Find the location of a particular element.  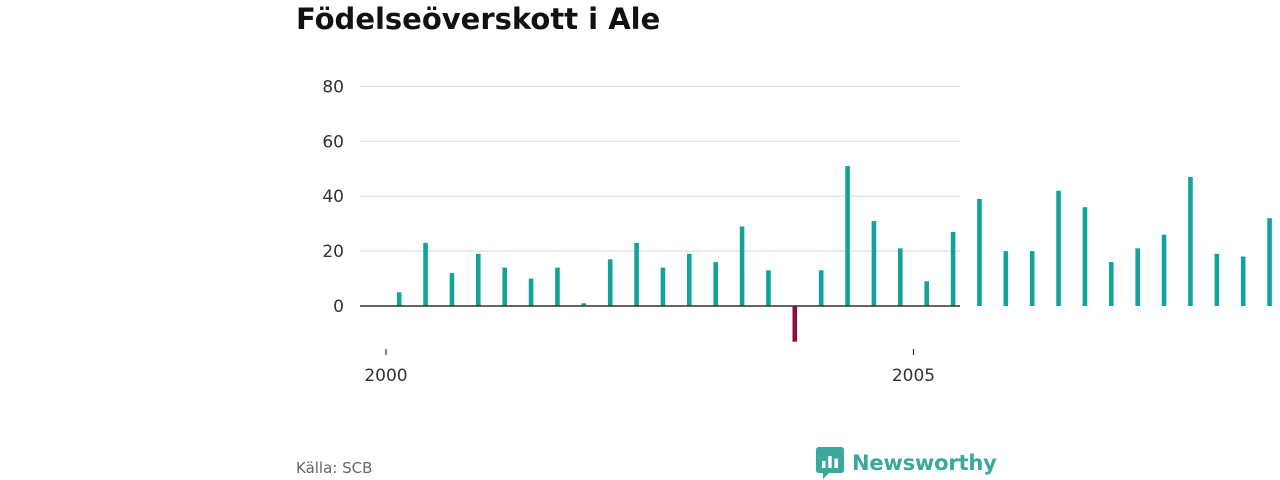

y-axis-labels: 0 20 40 60 80 is located at coordinates (333, 197).